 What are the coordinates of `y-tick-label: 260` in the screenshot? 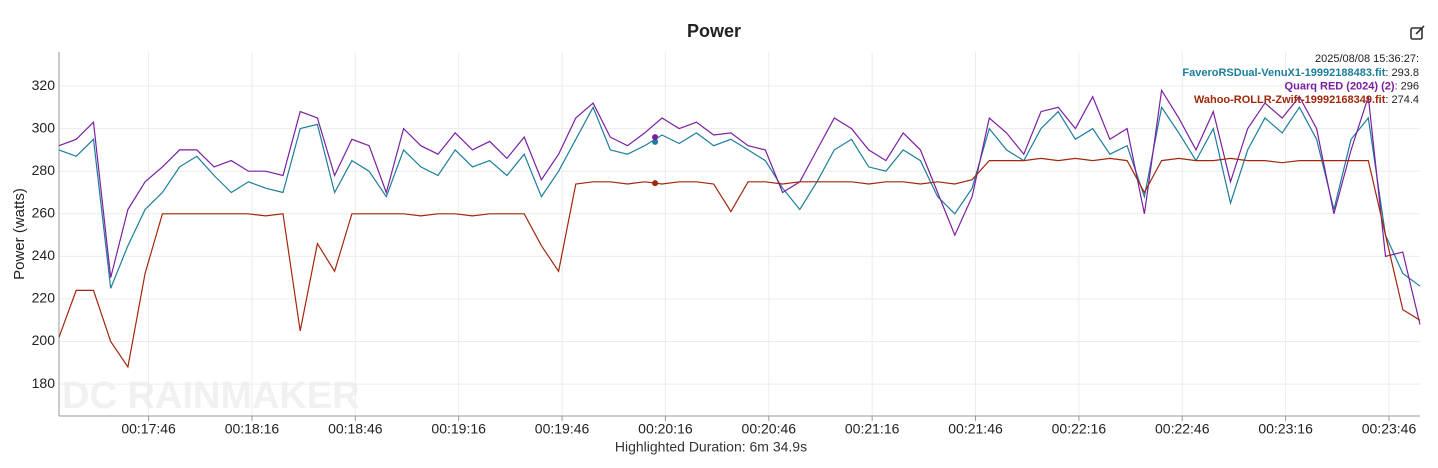 It's located at (44, 212).